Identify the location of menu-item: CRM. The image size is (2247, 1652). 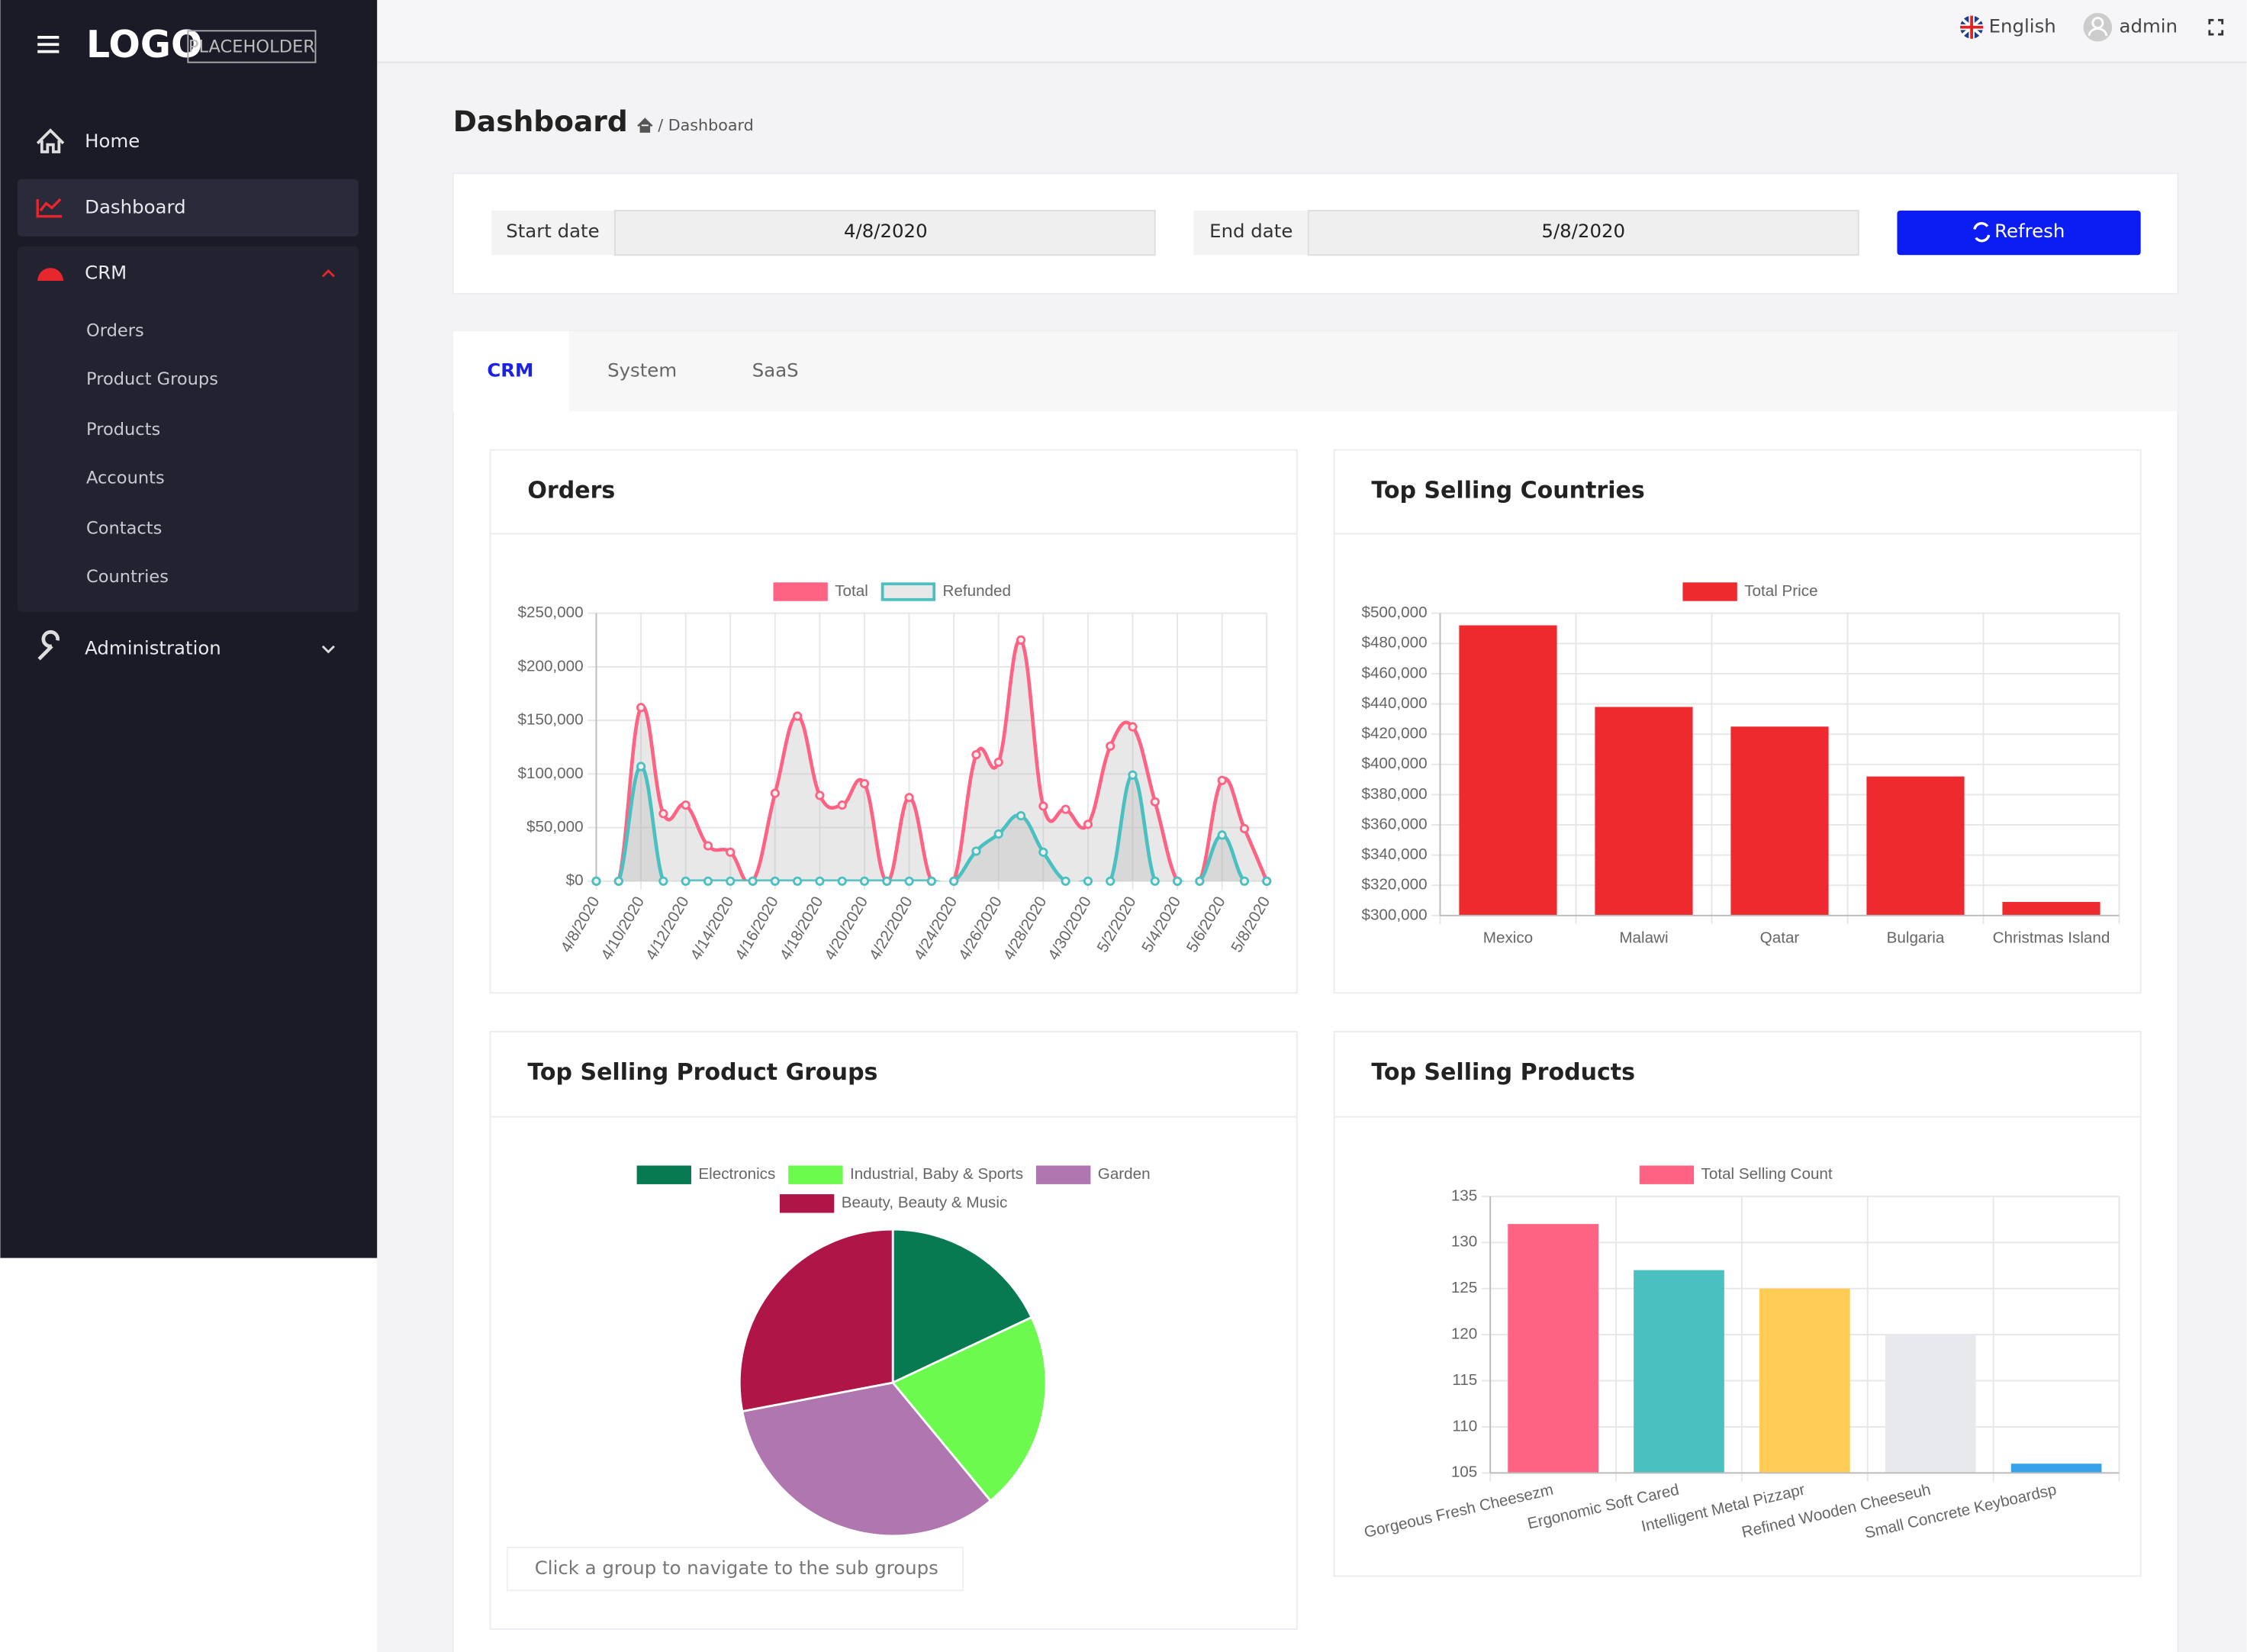
(106, 273).